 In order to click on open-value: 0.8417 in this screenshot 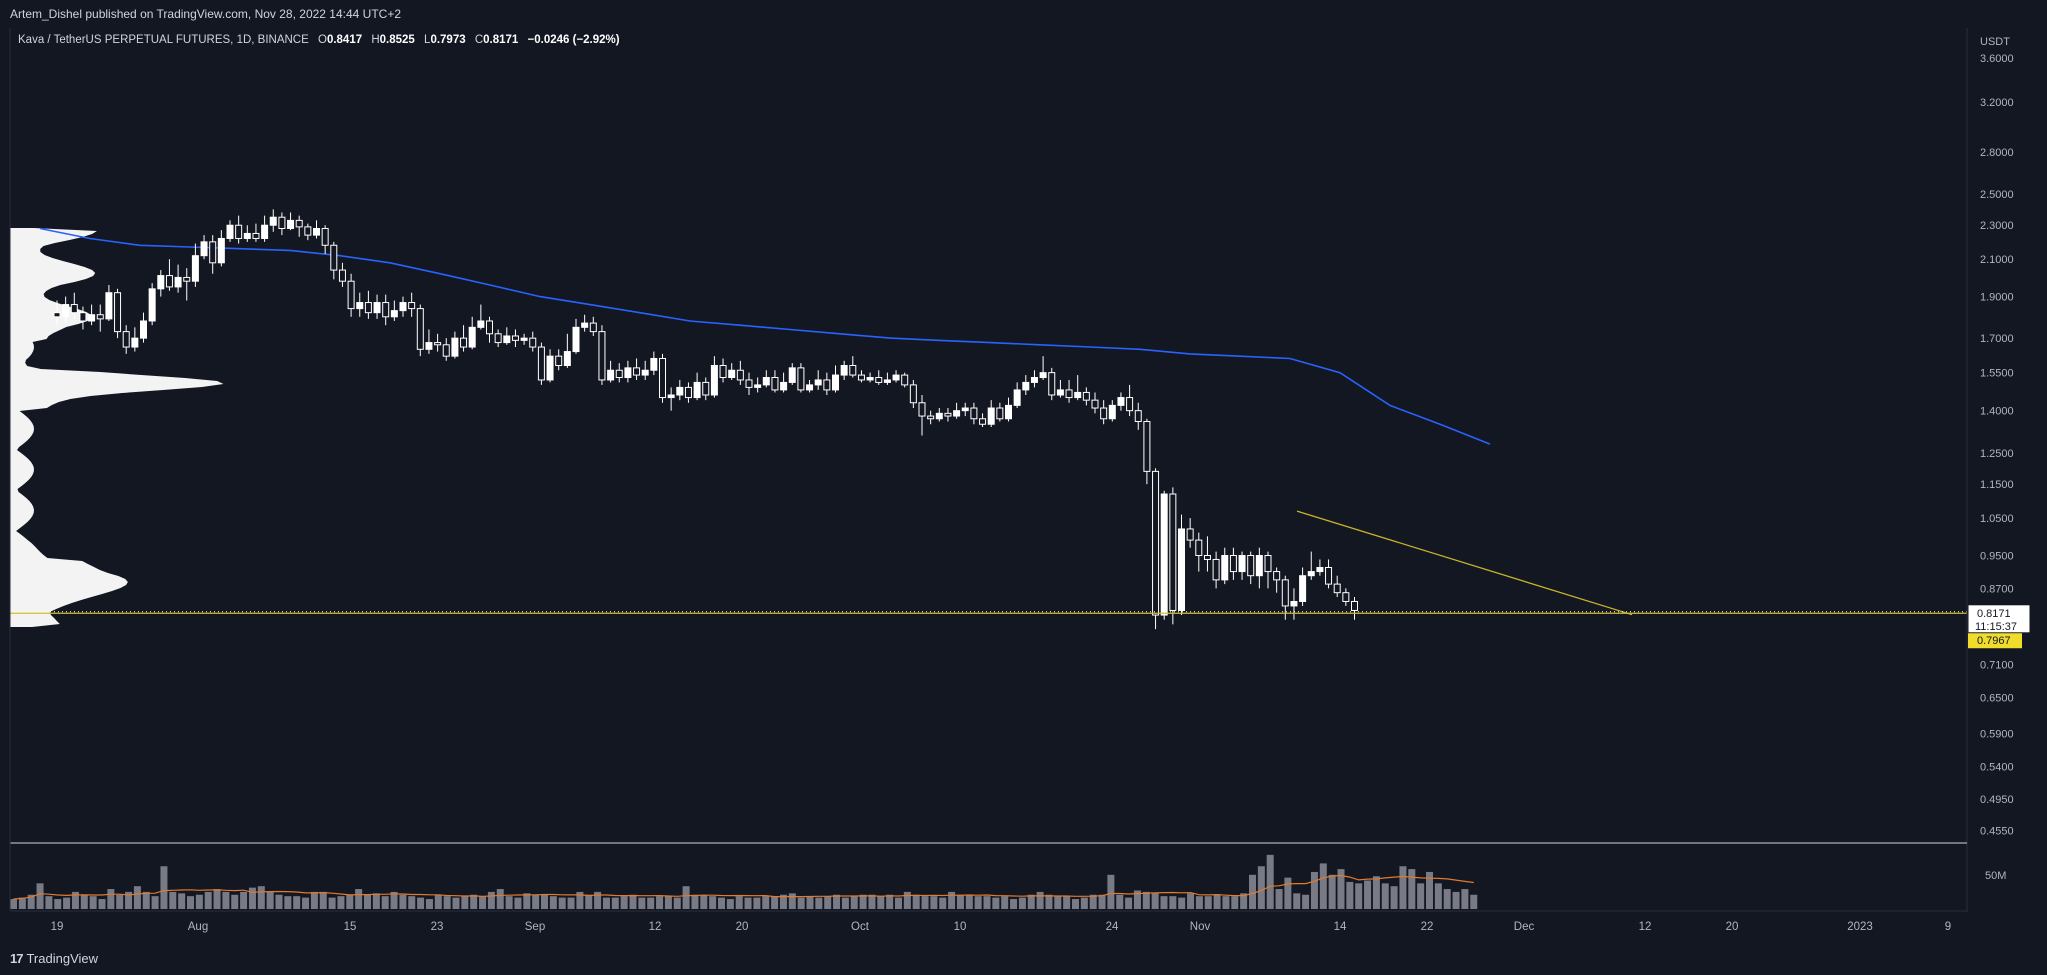, I will do `click(344, 40)`.